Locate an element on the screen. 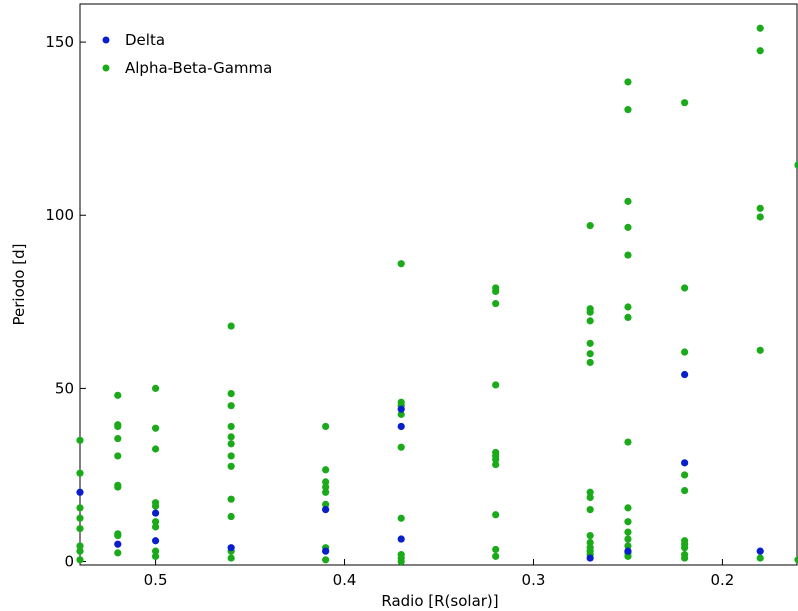  legend-marker-alpha-beta-gamma is located at coordinates (106, 68).